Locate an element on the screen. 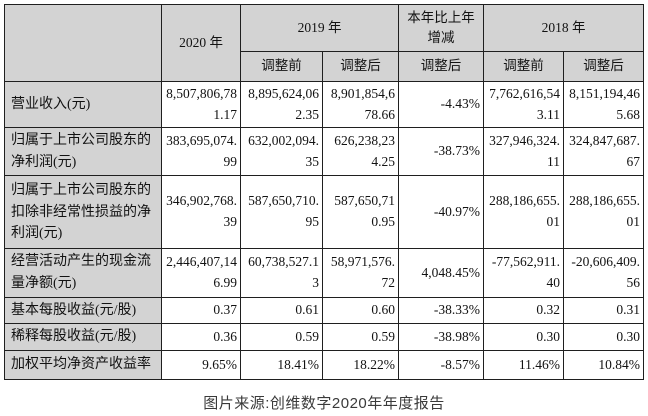 Image resolution: width=648 pixels, height=416 pixels. row-label: 营业收入(元) is located at coordinates (83, 104).